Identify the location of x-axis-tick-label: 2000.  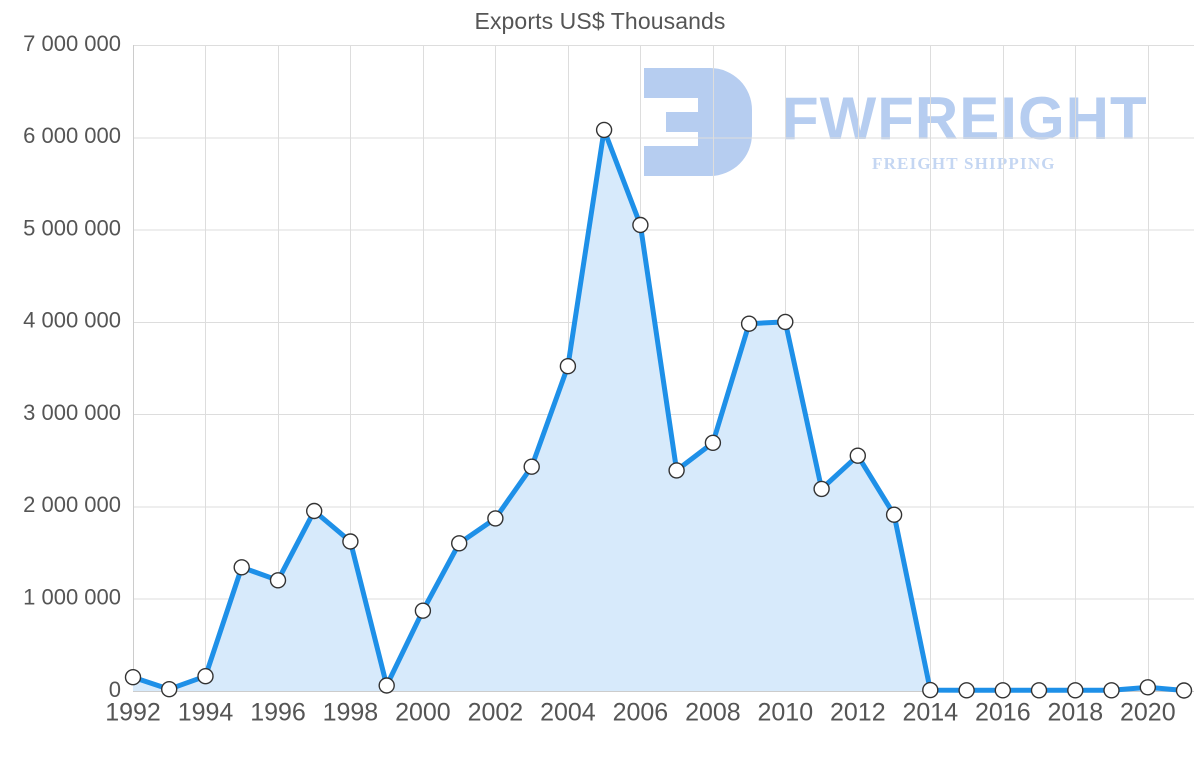
(423, 713).